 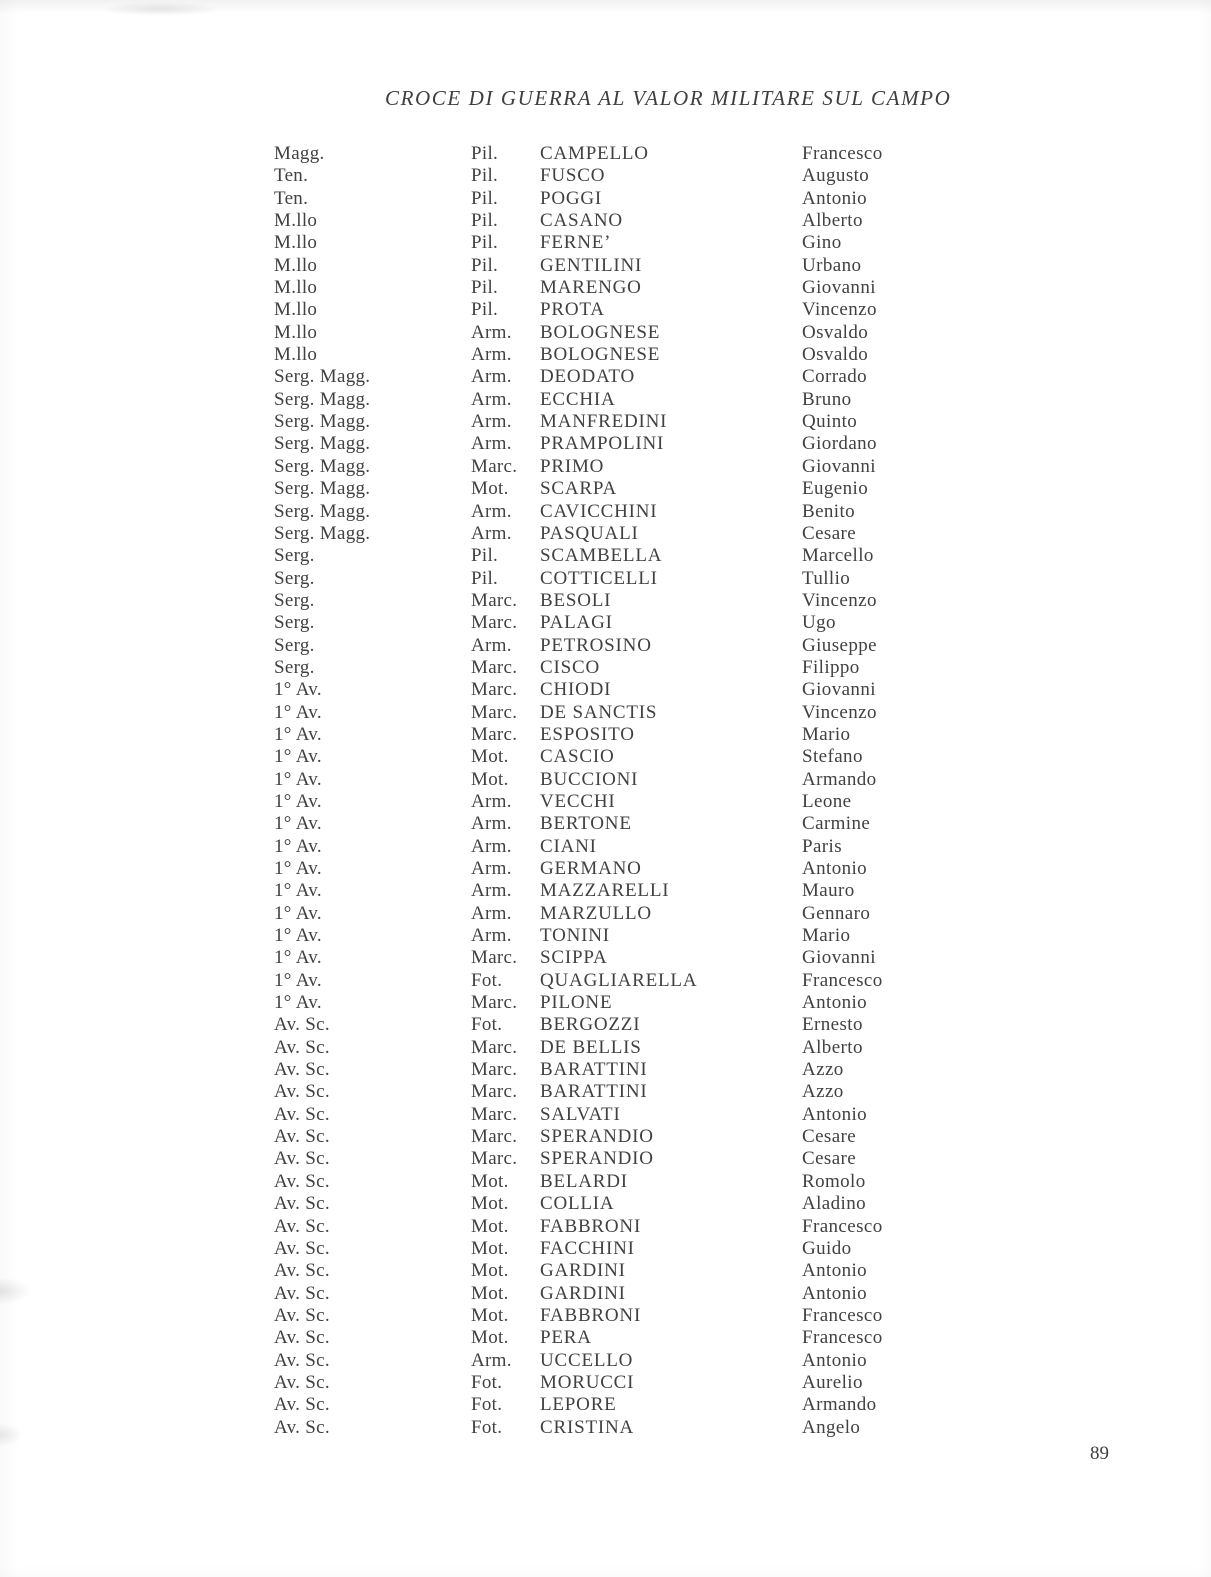 I want to click on table-row: Av. Sc. Fot. CRISTINA Angelo, so click(x=594, y=1428).